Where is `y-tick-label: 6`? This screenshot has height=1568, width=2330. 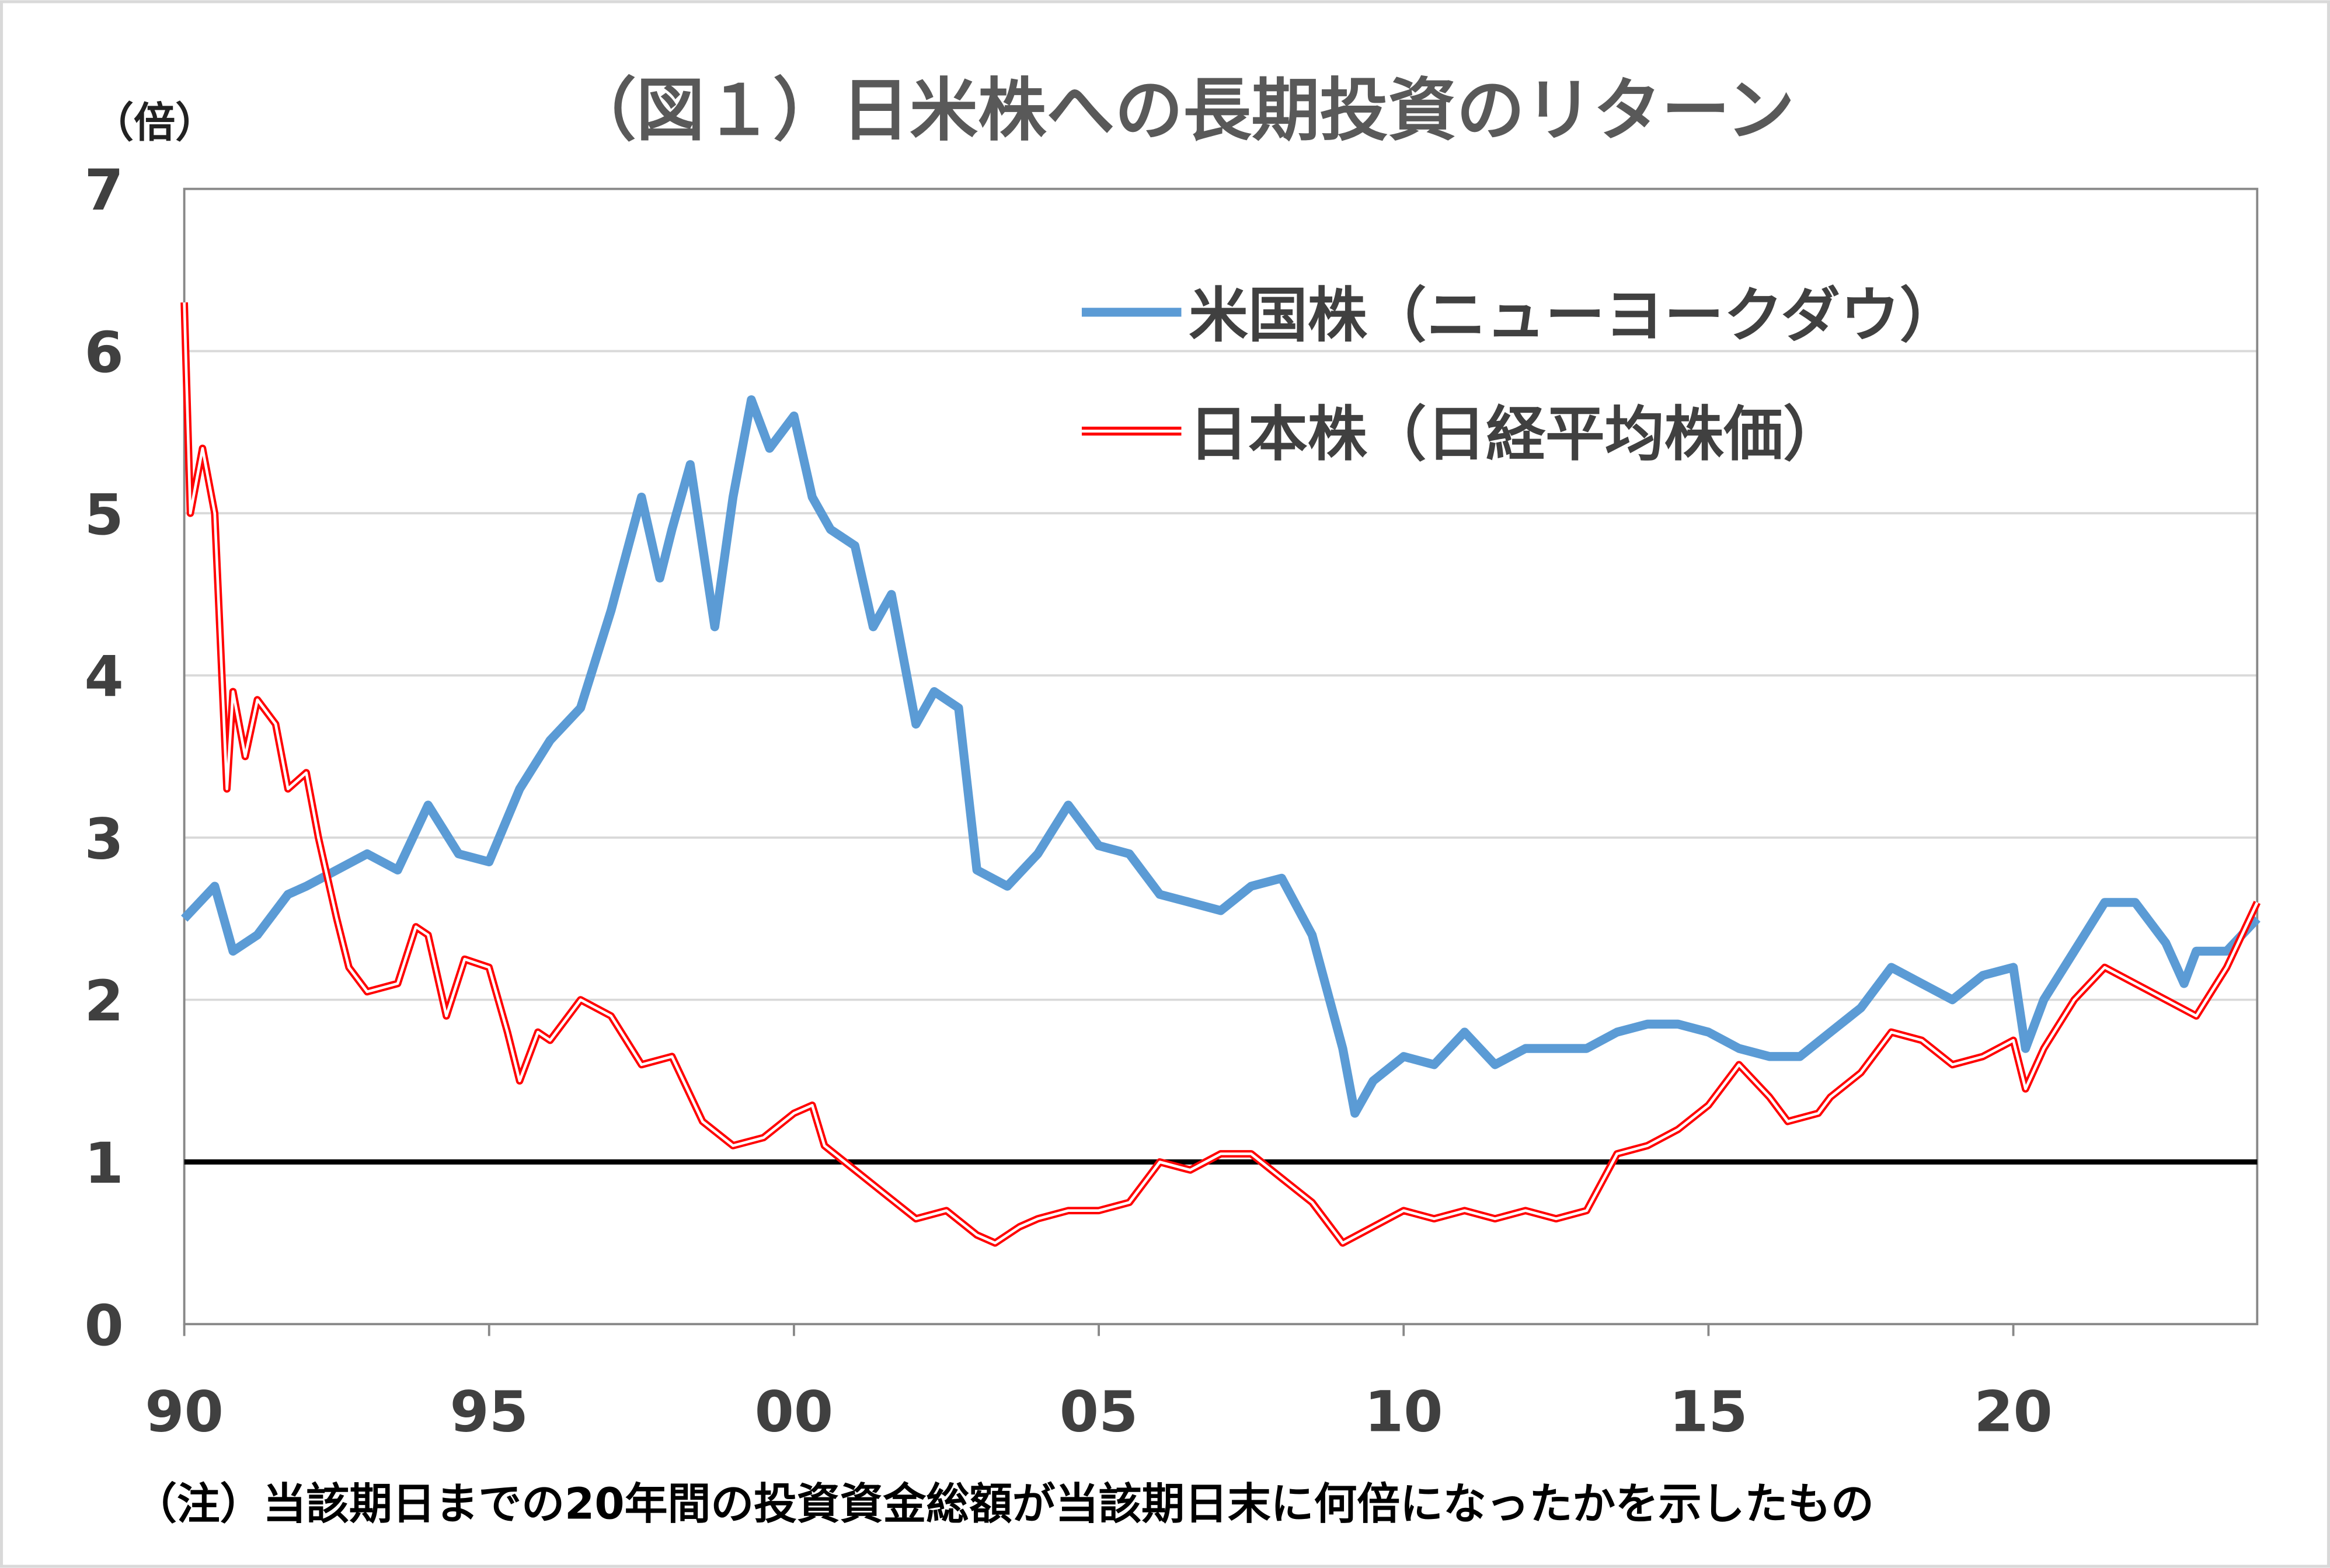
y-tick-label: 6 is located at coordinates (104, 352).